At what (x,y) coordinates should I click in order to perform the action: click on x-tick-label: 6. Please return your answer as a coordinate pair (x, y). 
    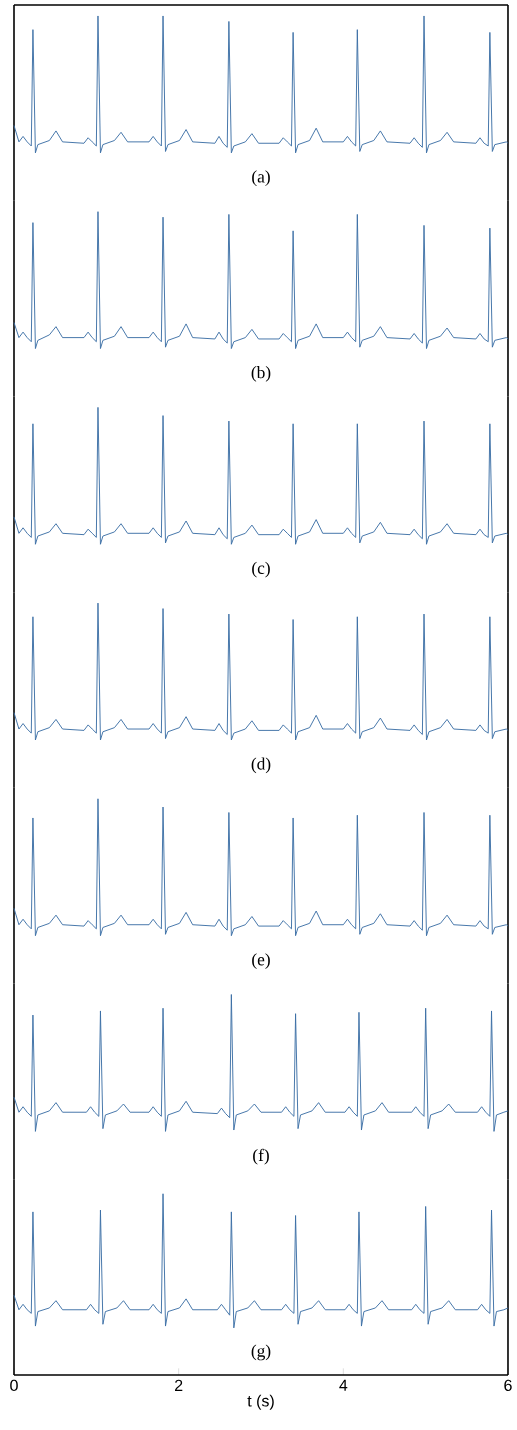
    Looking at the image, I should click on (508, 1385).